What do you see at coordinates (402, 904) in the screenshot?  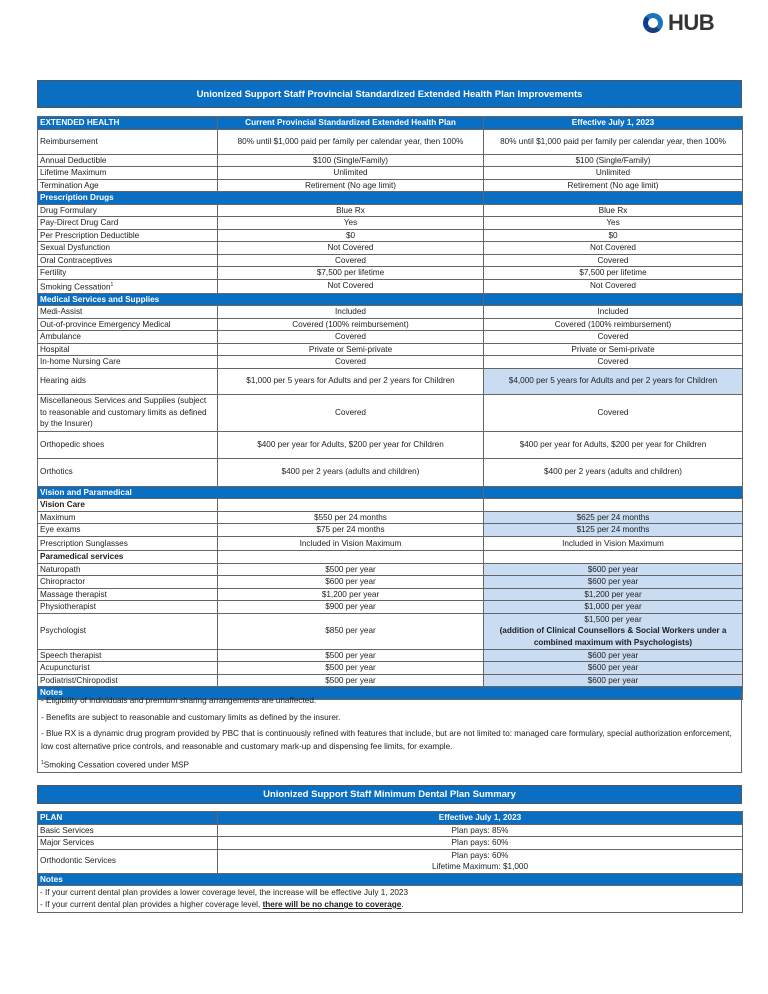 I see `dental-note-text: .` at bounding box center [402, 904].